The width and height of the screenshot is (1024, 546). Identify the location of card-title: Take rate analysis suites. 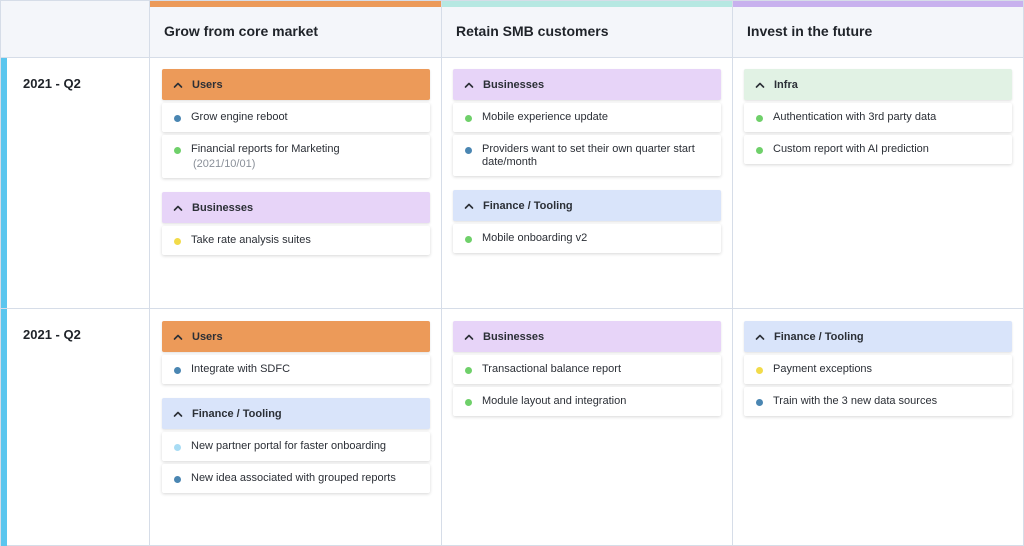
(251, 240).